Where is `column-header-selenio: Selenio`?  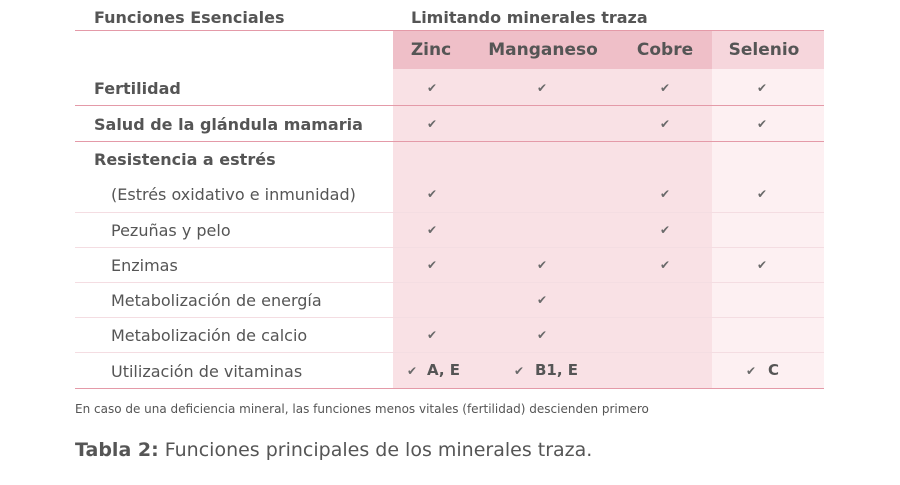 column-header-selenio: Selenio is located at coordinates (764, 50).